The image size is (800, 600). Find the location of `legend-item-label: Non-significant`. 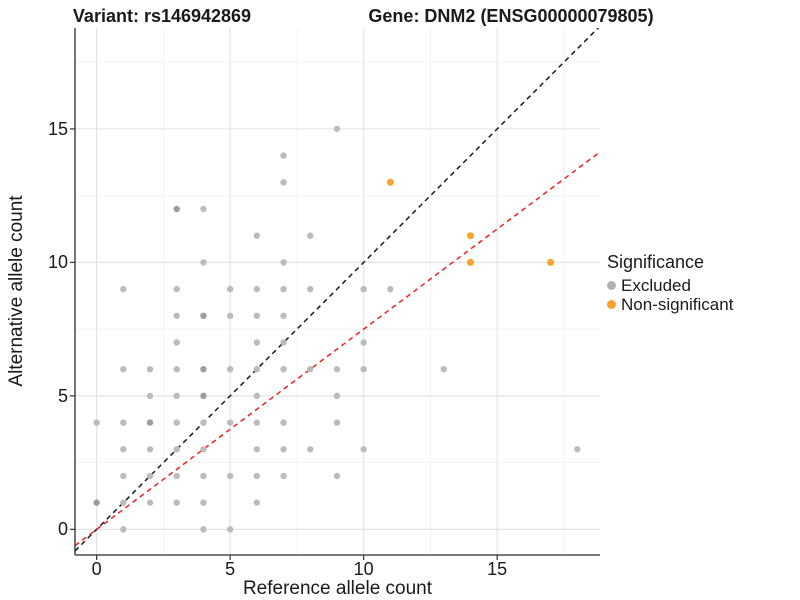

legend-item-label: Non-significant is located at coordinates (677, 304).